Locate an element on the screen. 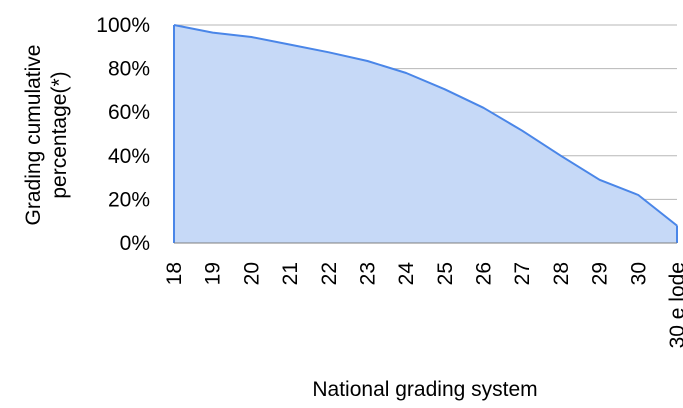 The image size is (683, 408). y-axis-ticks: 0% 20% 40% 60% 80% 100% is located at coordinates (123, 134).